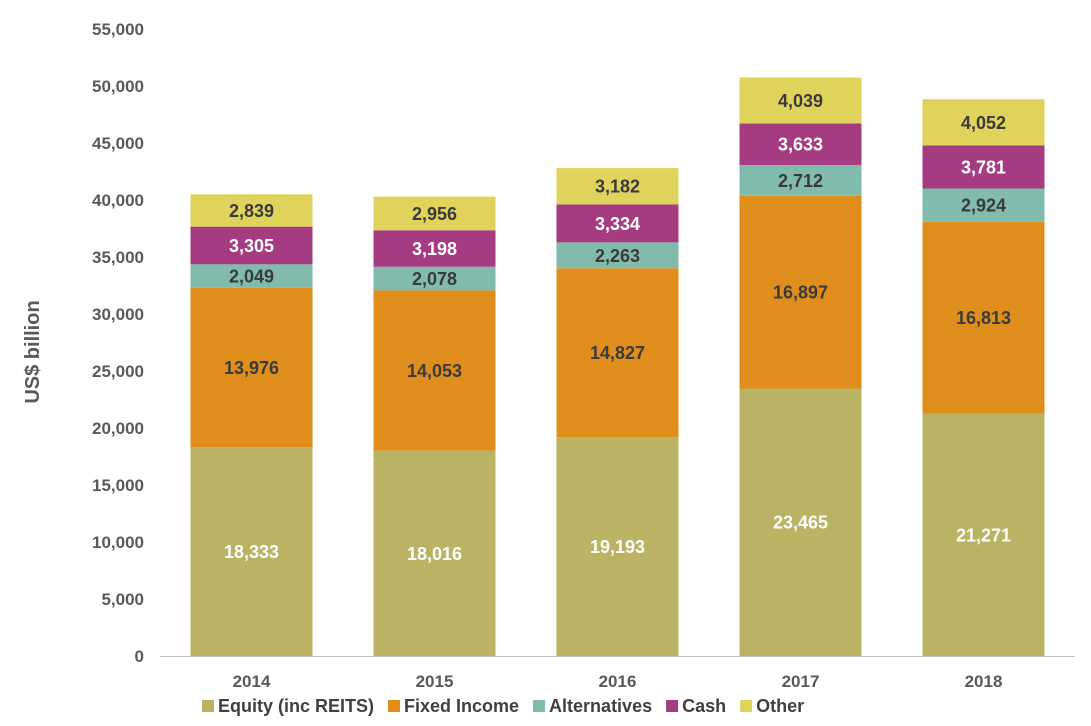 The image size is (1091, 726). I want to click on data-label: 2,049, so click(251, 276).